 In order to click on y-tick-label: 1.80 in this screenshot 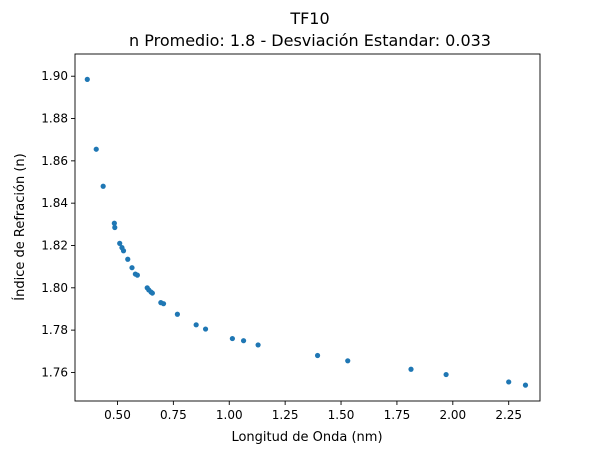, I will do `click(54, 288)`.